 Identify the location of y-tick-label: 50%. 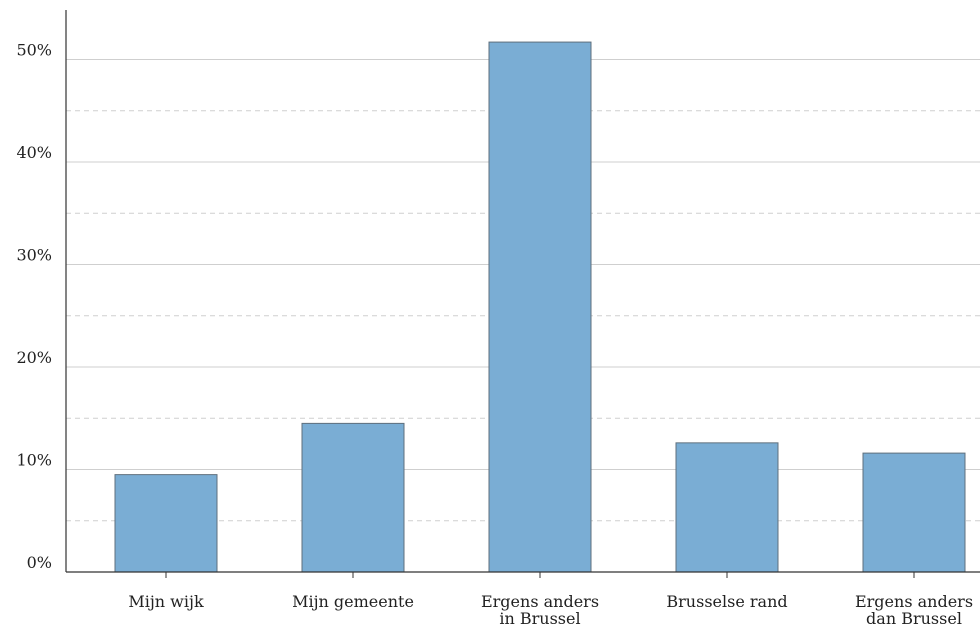
(34, 50).